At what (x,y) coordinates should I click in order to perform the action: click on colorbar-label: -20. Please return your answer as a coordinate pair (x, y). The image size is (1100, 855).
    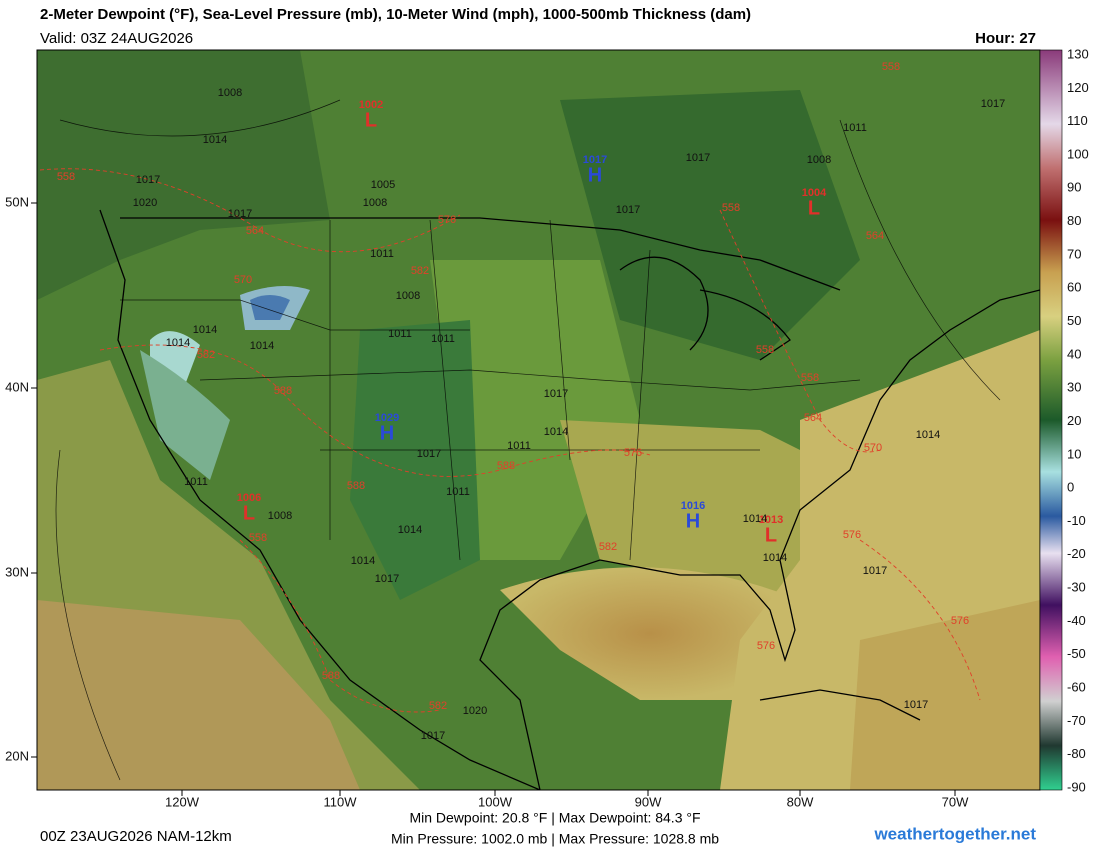
    Looking at the image, I should click on (1076, 553).